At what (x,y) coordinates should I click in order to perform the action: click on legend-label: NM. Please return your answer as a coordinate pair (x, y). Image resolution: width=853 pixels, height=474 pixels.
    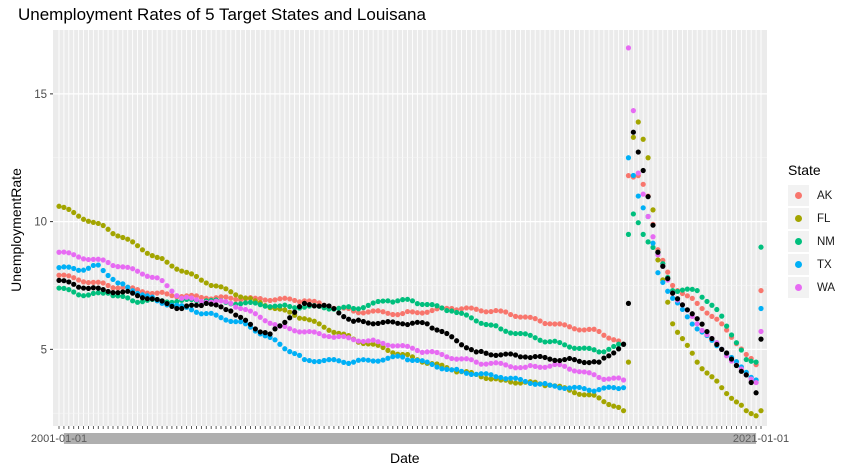
    Looking at the image, I should click on (826, 241).